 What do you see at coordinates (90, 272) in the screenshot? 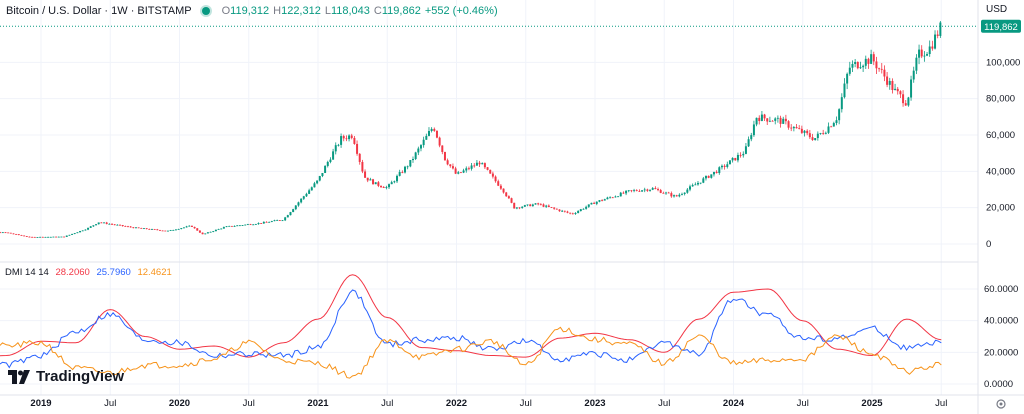
I see `dmi-legend: DMI 14 14 28.2060 25.7960 12.4621` at bounding box center [90, 272].